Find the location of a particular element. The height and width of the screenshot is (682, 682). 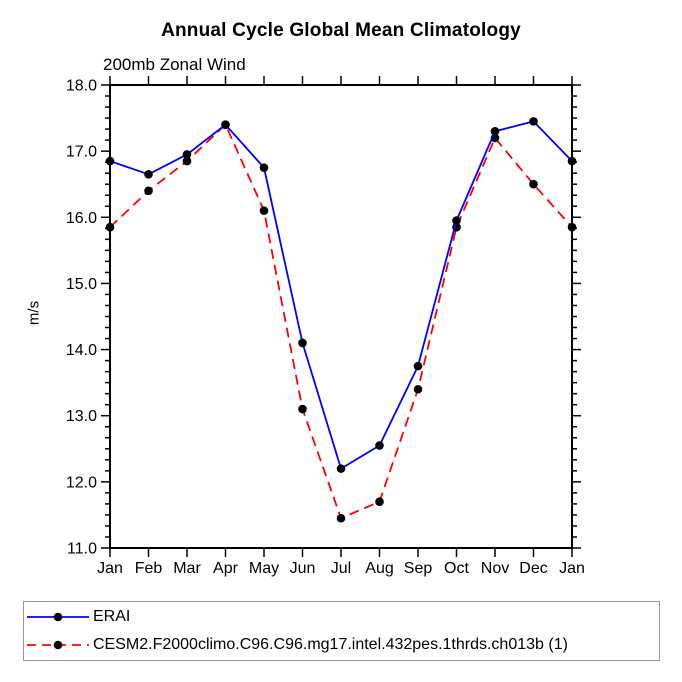

svg-text: Oct is located at coordinates (456, 568).